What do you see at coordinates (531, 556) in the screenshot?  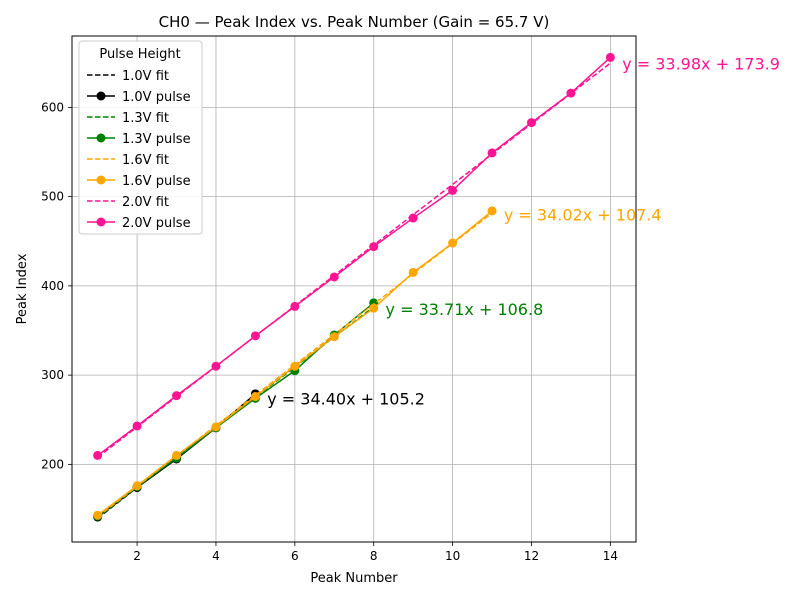 I see `x-tick-label: 12` at bounding box center [531, 556].